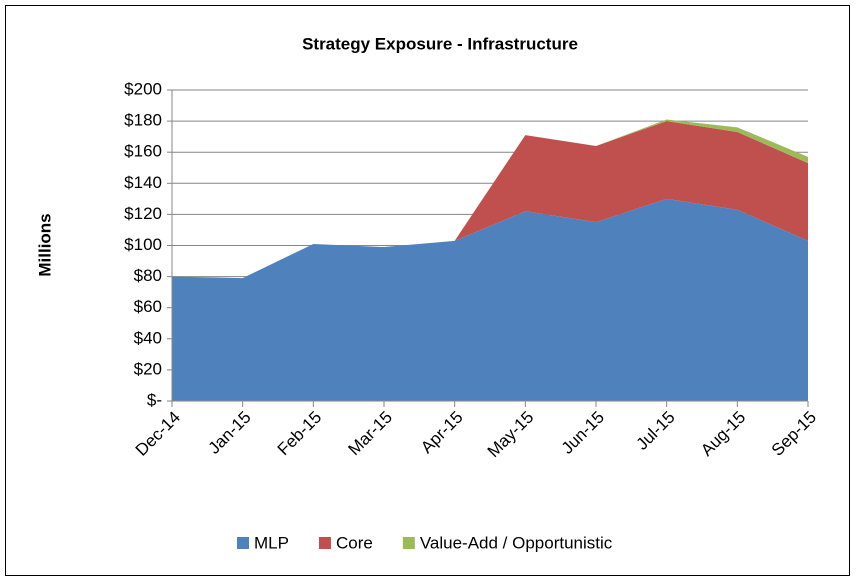  I want to click on y-tick-label: $80, so click(148, 275).